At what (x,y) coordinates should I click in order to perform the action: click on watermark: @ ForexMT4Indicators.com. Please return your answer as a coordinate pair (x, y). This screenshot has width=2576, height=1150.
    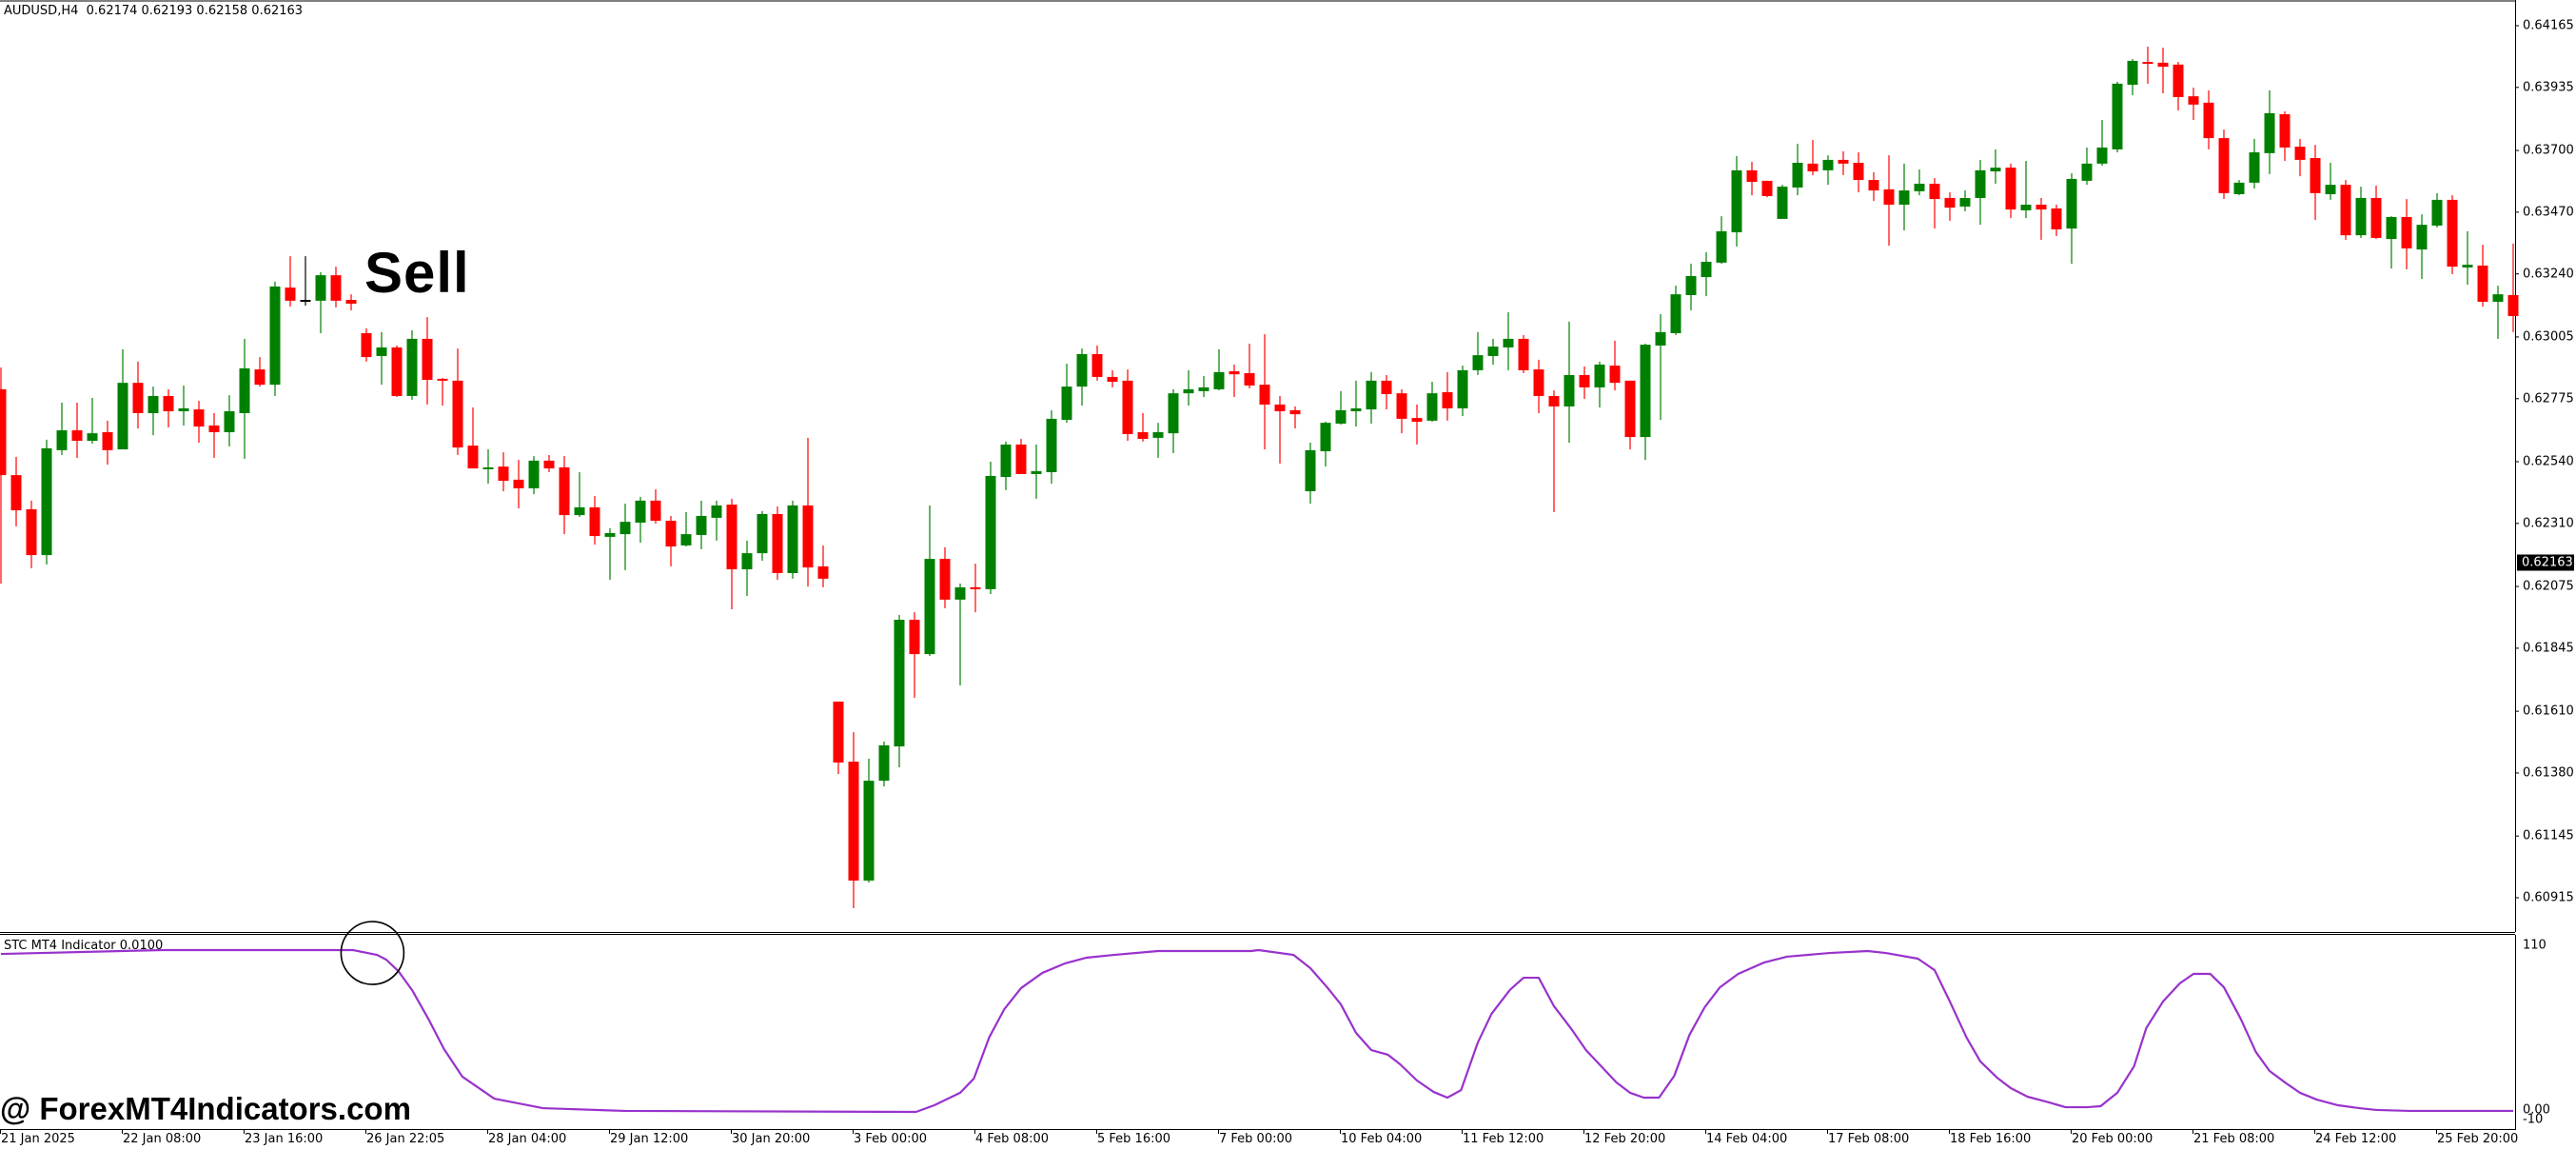
    Looking at the image, I should click on (205, 1108).